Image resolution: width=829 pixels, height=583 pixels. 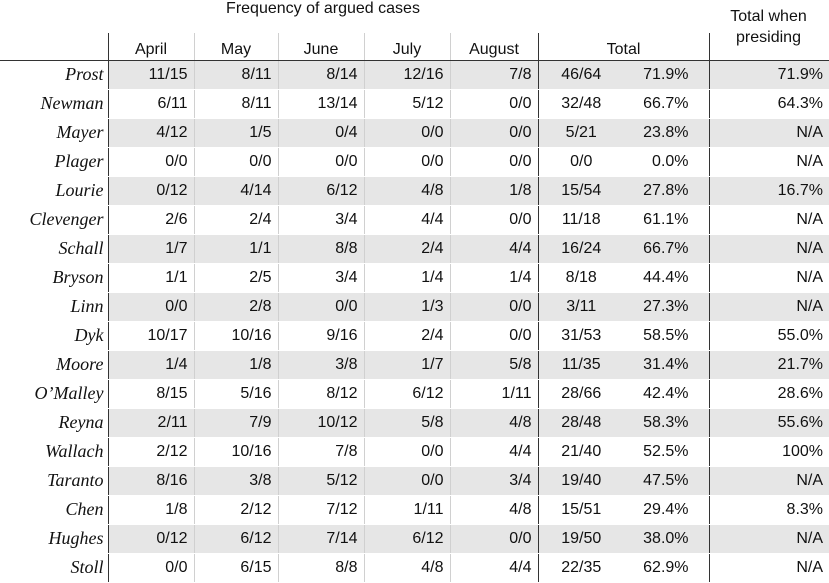 I want to click on cell-june: 8/12, so click(x=321, y=394).